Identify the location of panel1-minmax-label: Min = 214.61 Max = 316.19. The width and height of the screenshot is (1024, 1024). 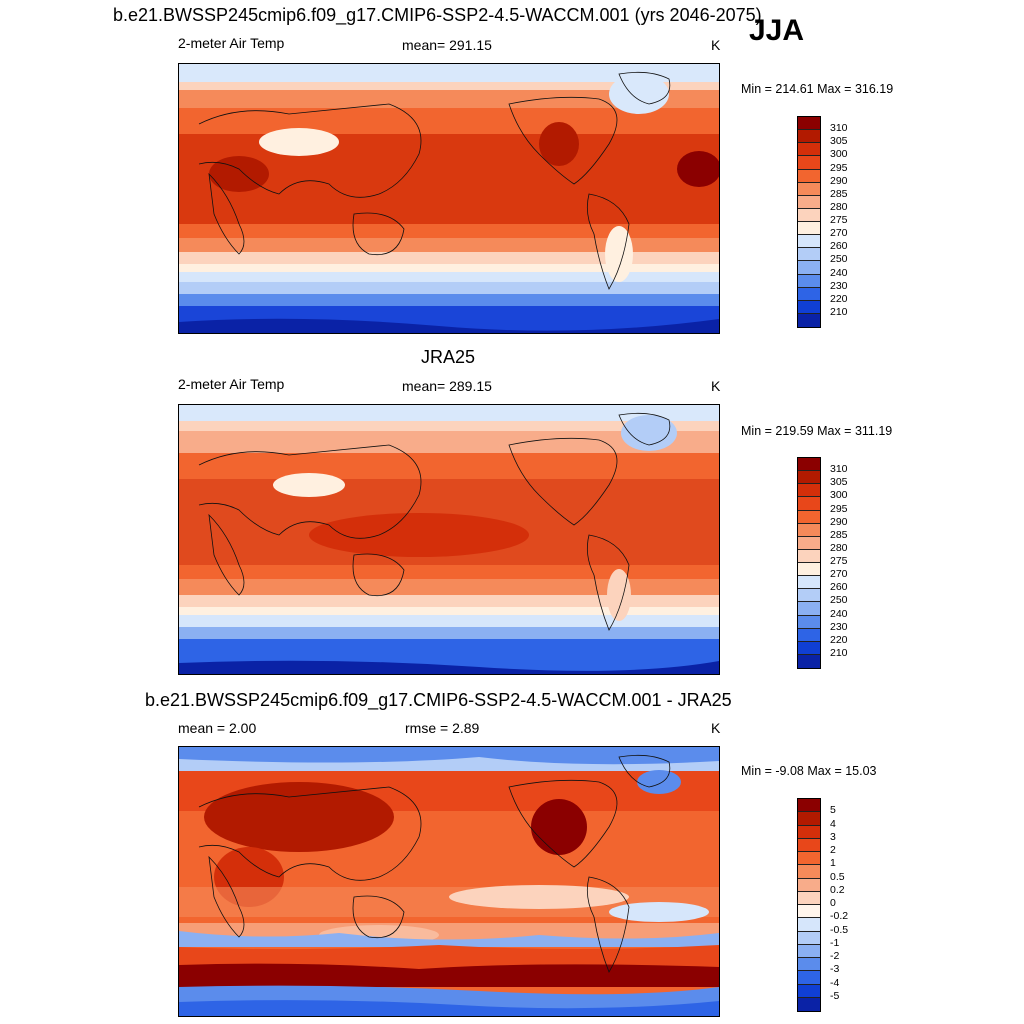
(817, 89).